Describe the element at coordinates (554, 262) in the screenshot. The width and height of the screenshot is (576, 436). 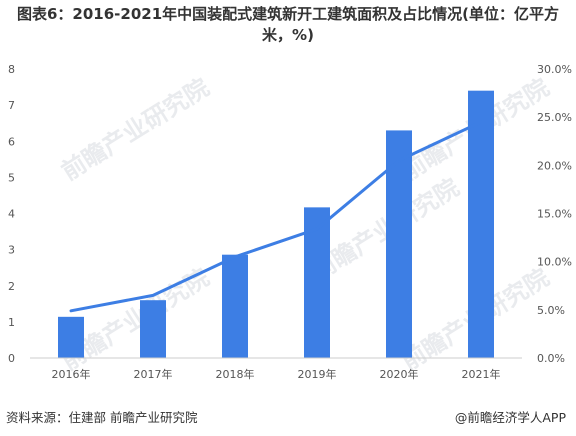
I see `right-tick-label: 10.0%` at that location.